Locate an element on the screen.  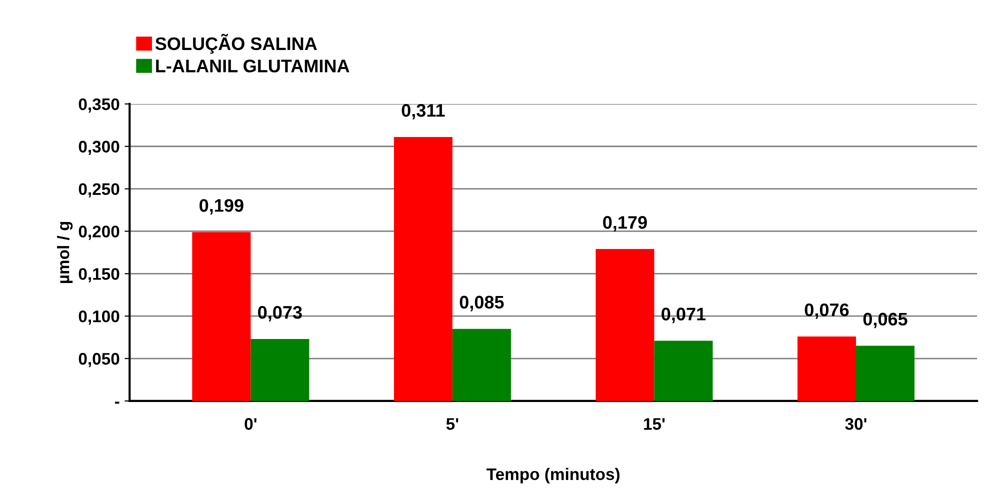
data-label: 0,071 is located at coordinates (684, 316).